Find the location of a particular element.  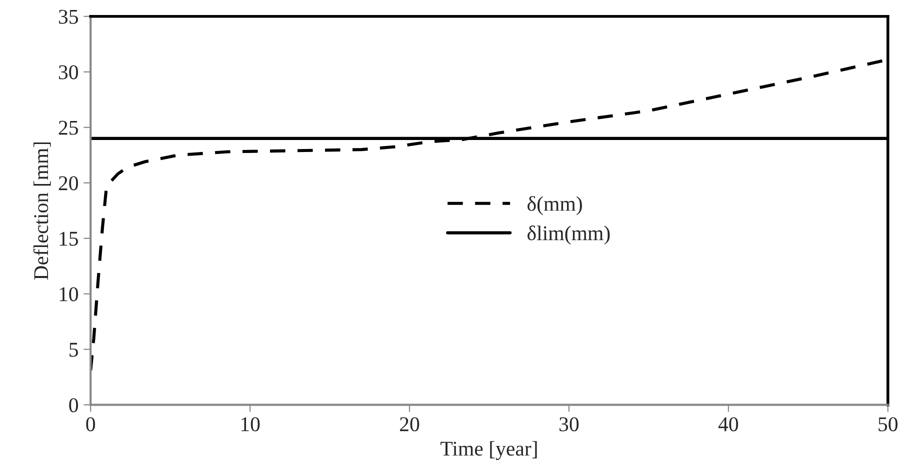

x-tick-label: 0 is located at coordinates (91, 424).